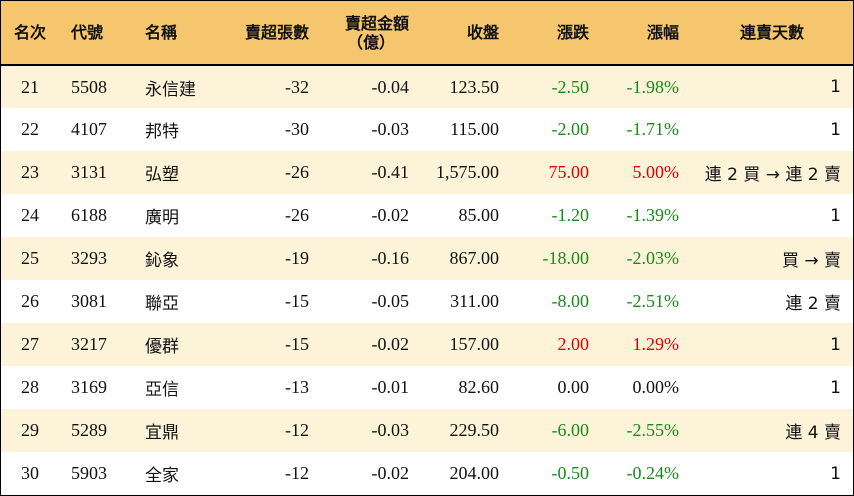  I want to click on cell-close: 204.00, so click(474, 473).